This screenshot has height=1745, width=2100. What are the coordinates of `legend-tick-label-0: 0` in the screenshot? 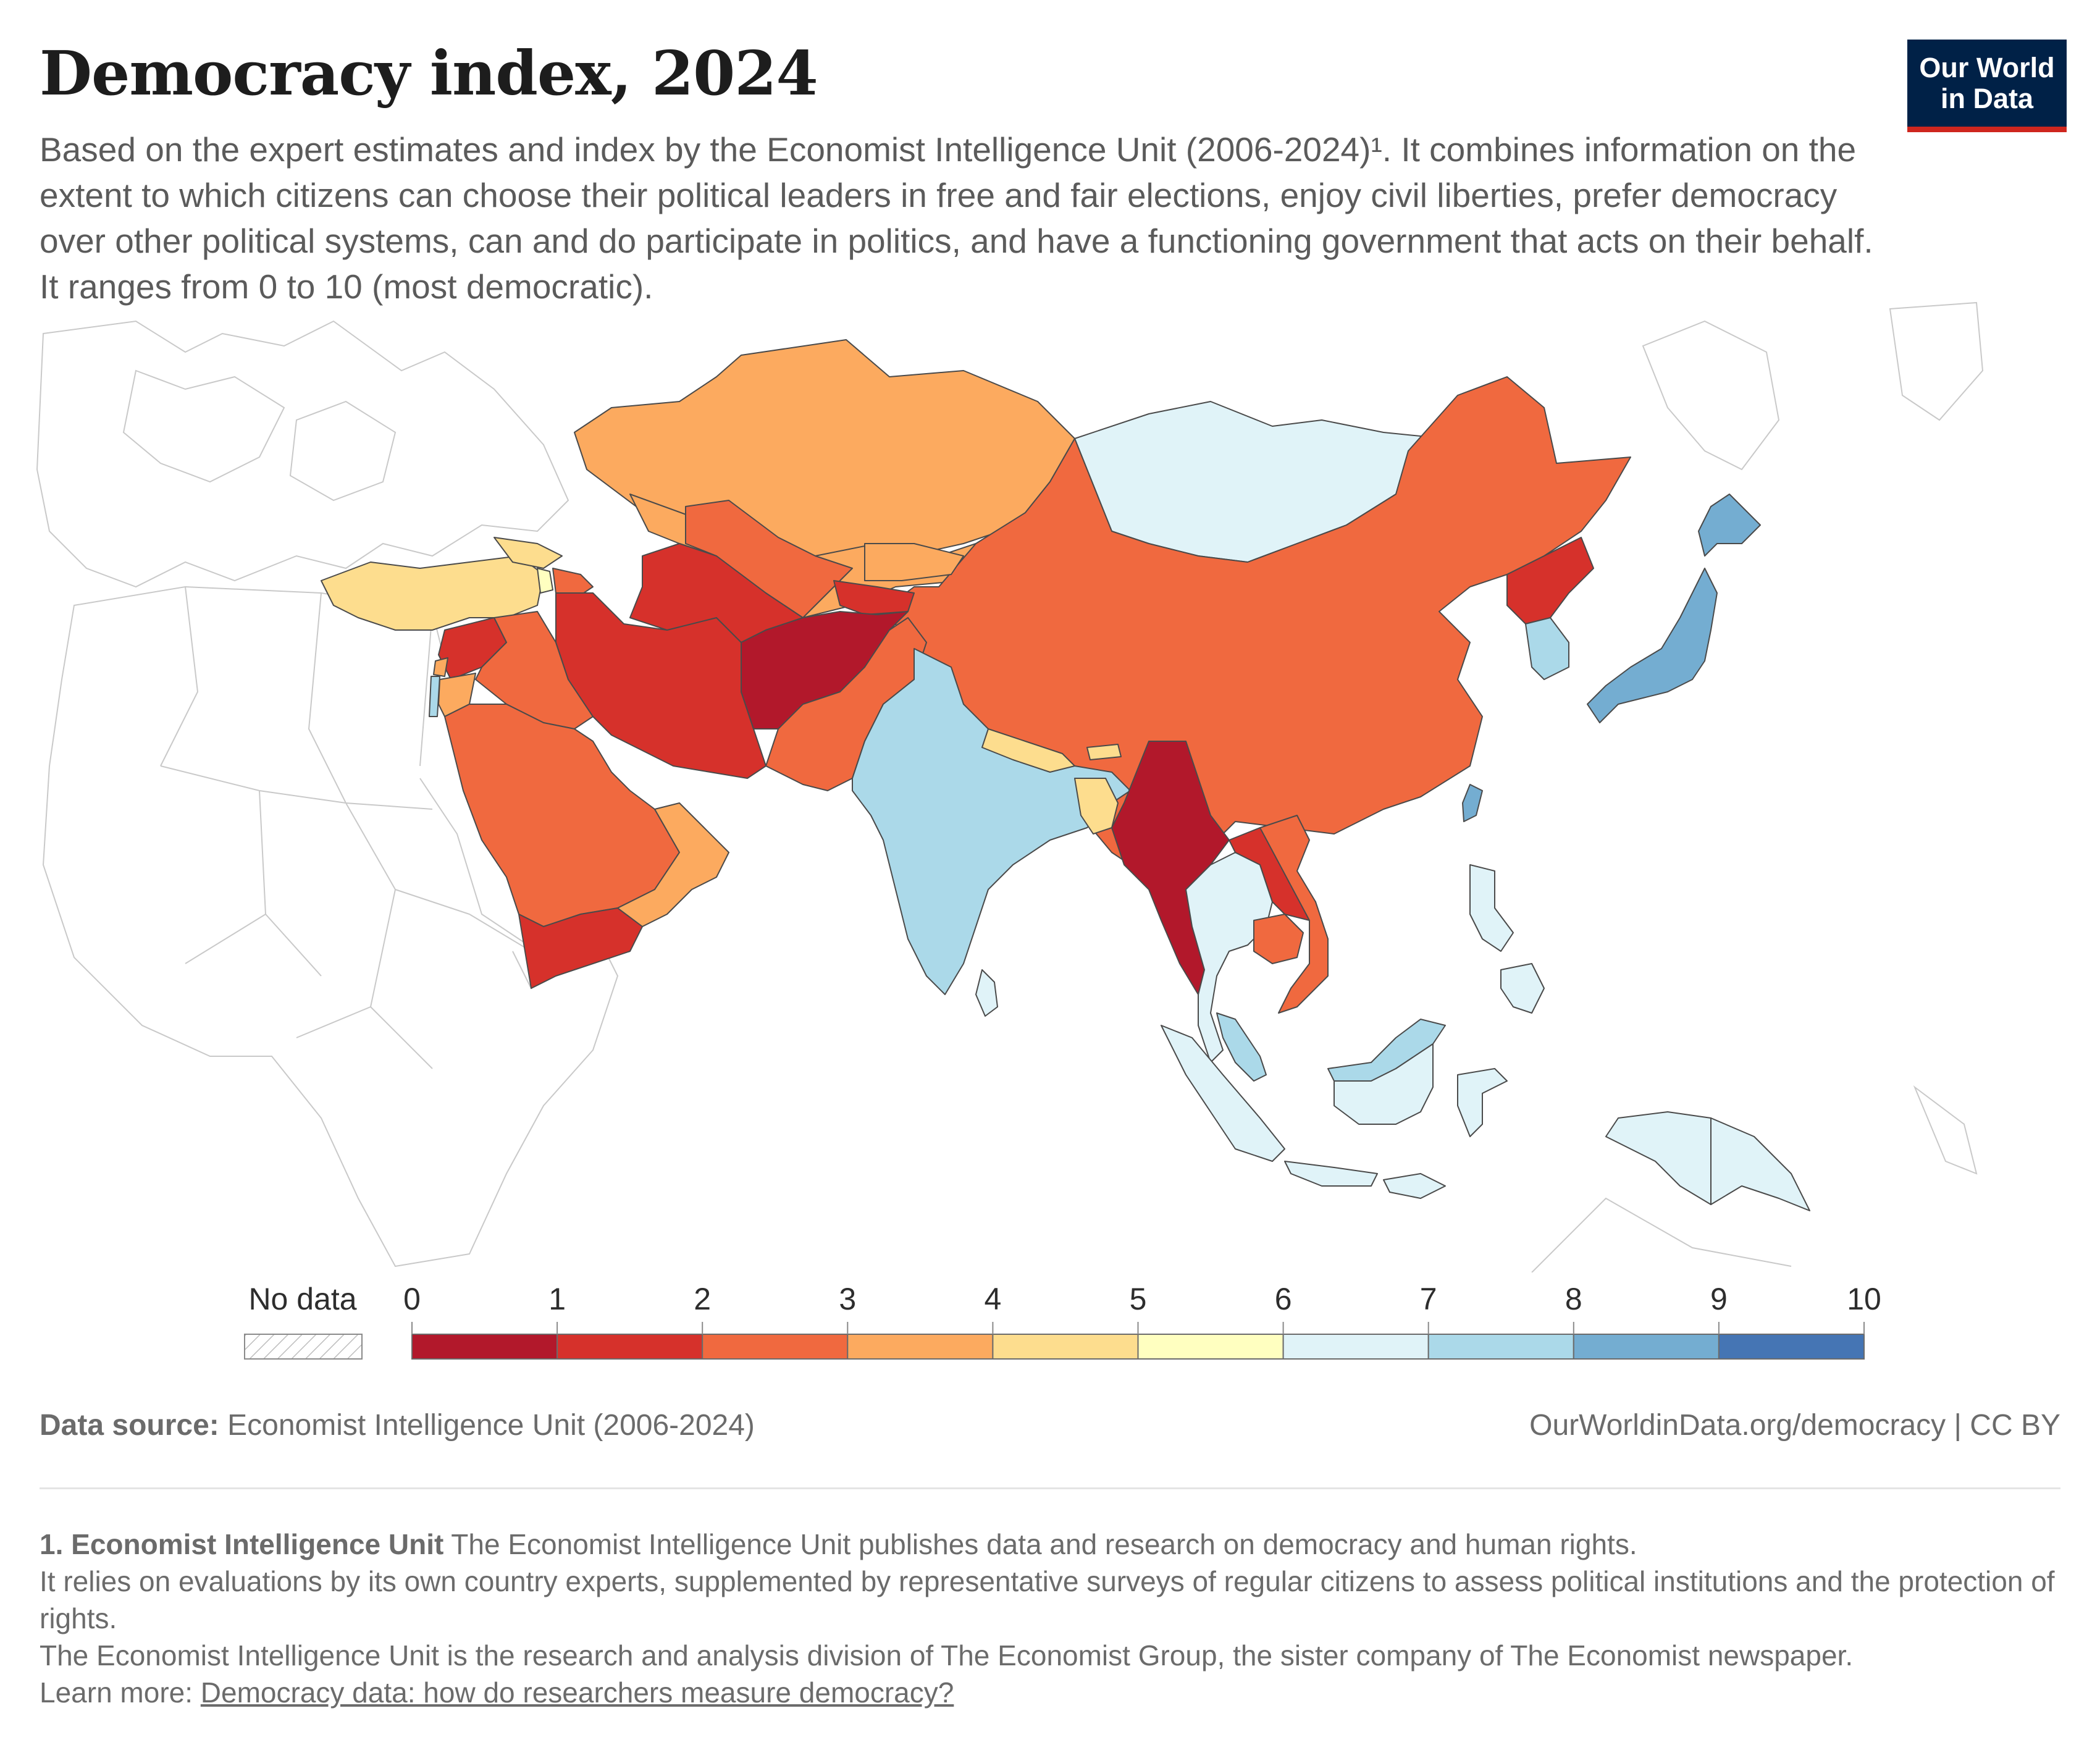 It's located at (412, 1299).